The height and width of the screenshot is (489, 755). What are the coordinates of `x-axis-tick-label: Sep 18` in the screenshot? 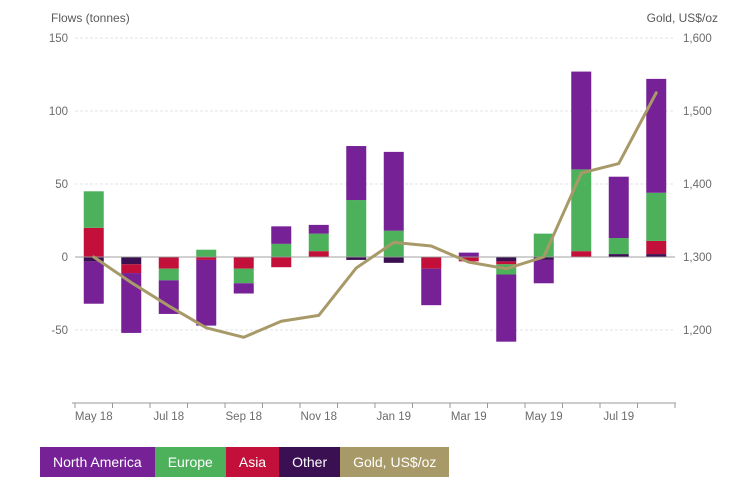 It's located at (244, 417).